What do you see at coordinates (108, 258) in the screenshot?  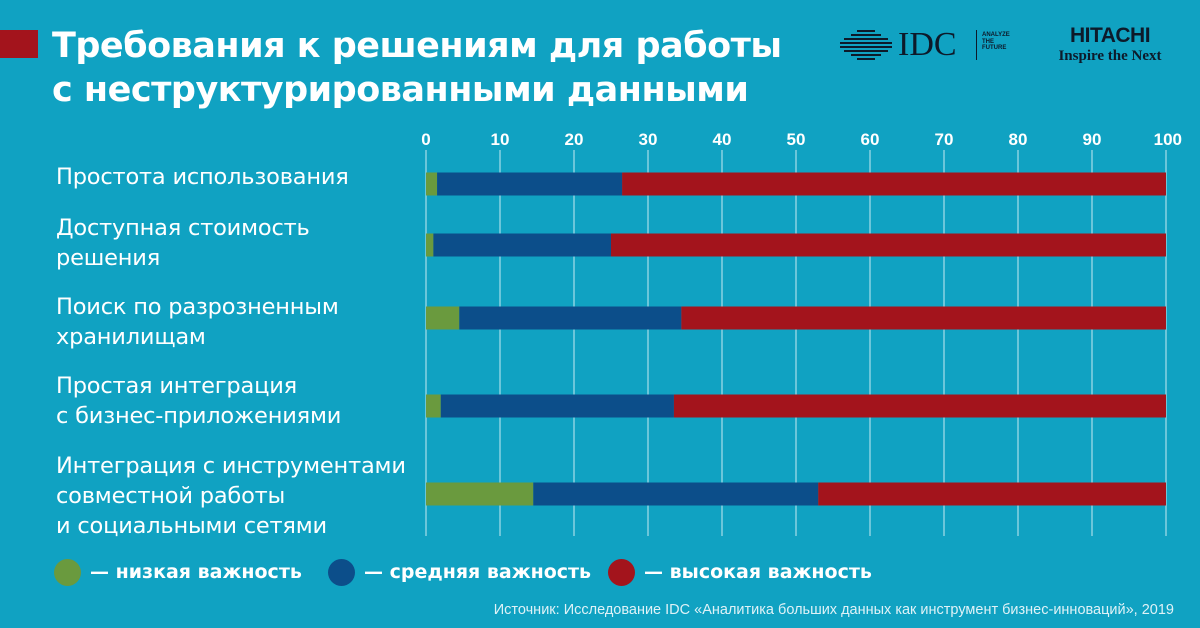 I see `category-label-line: решения` at bounding box center [108, 258].